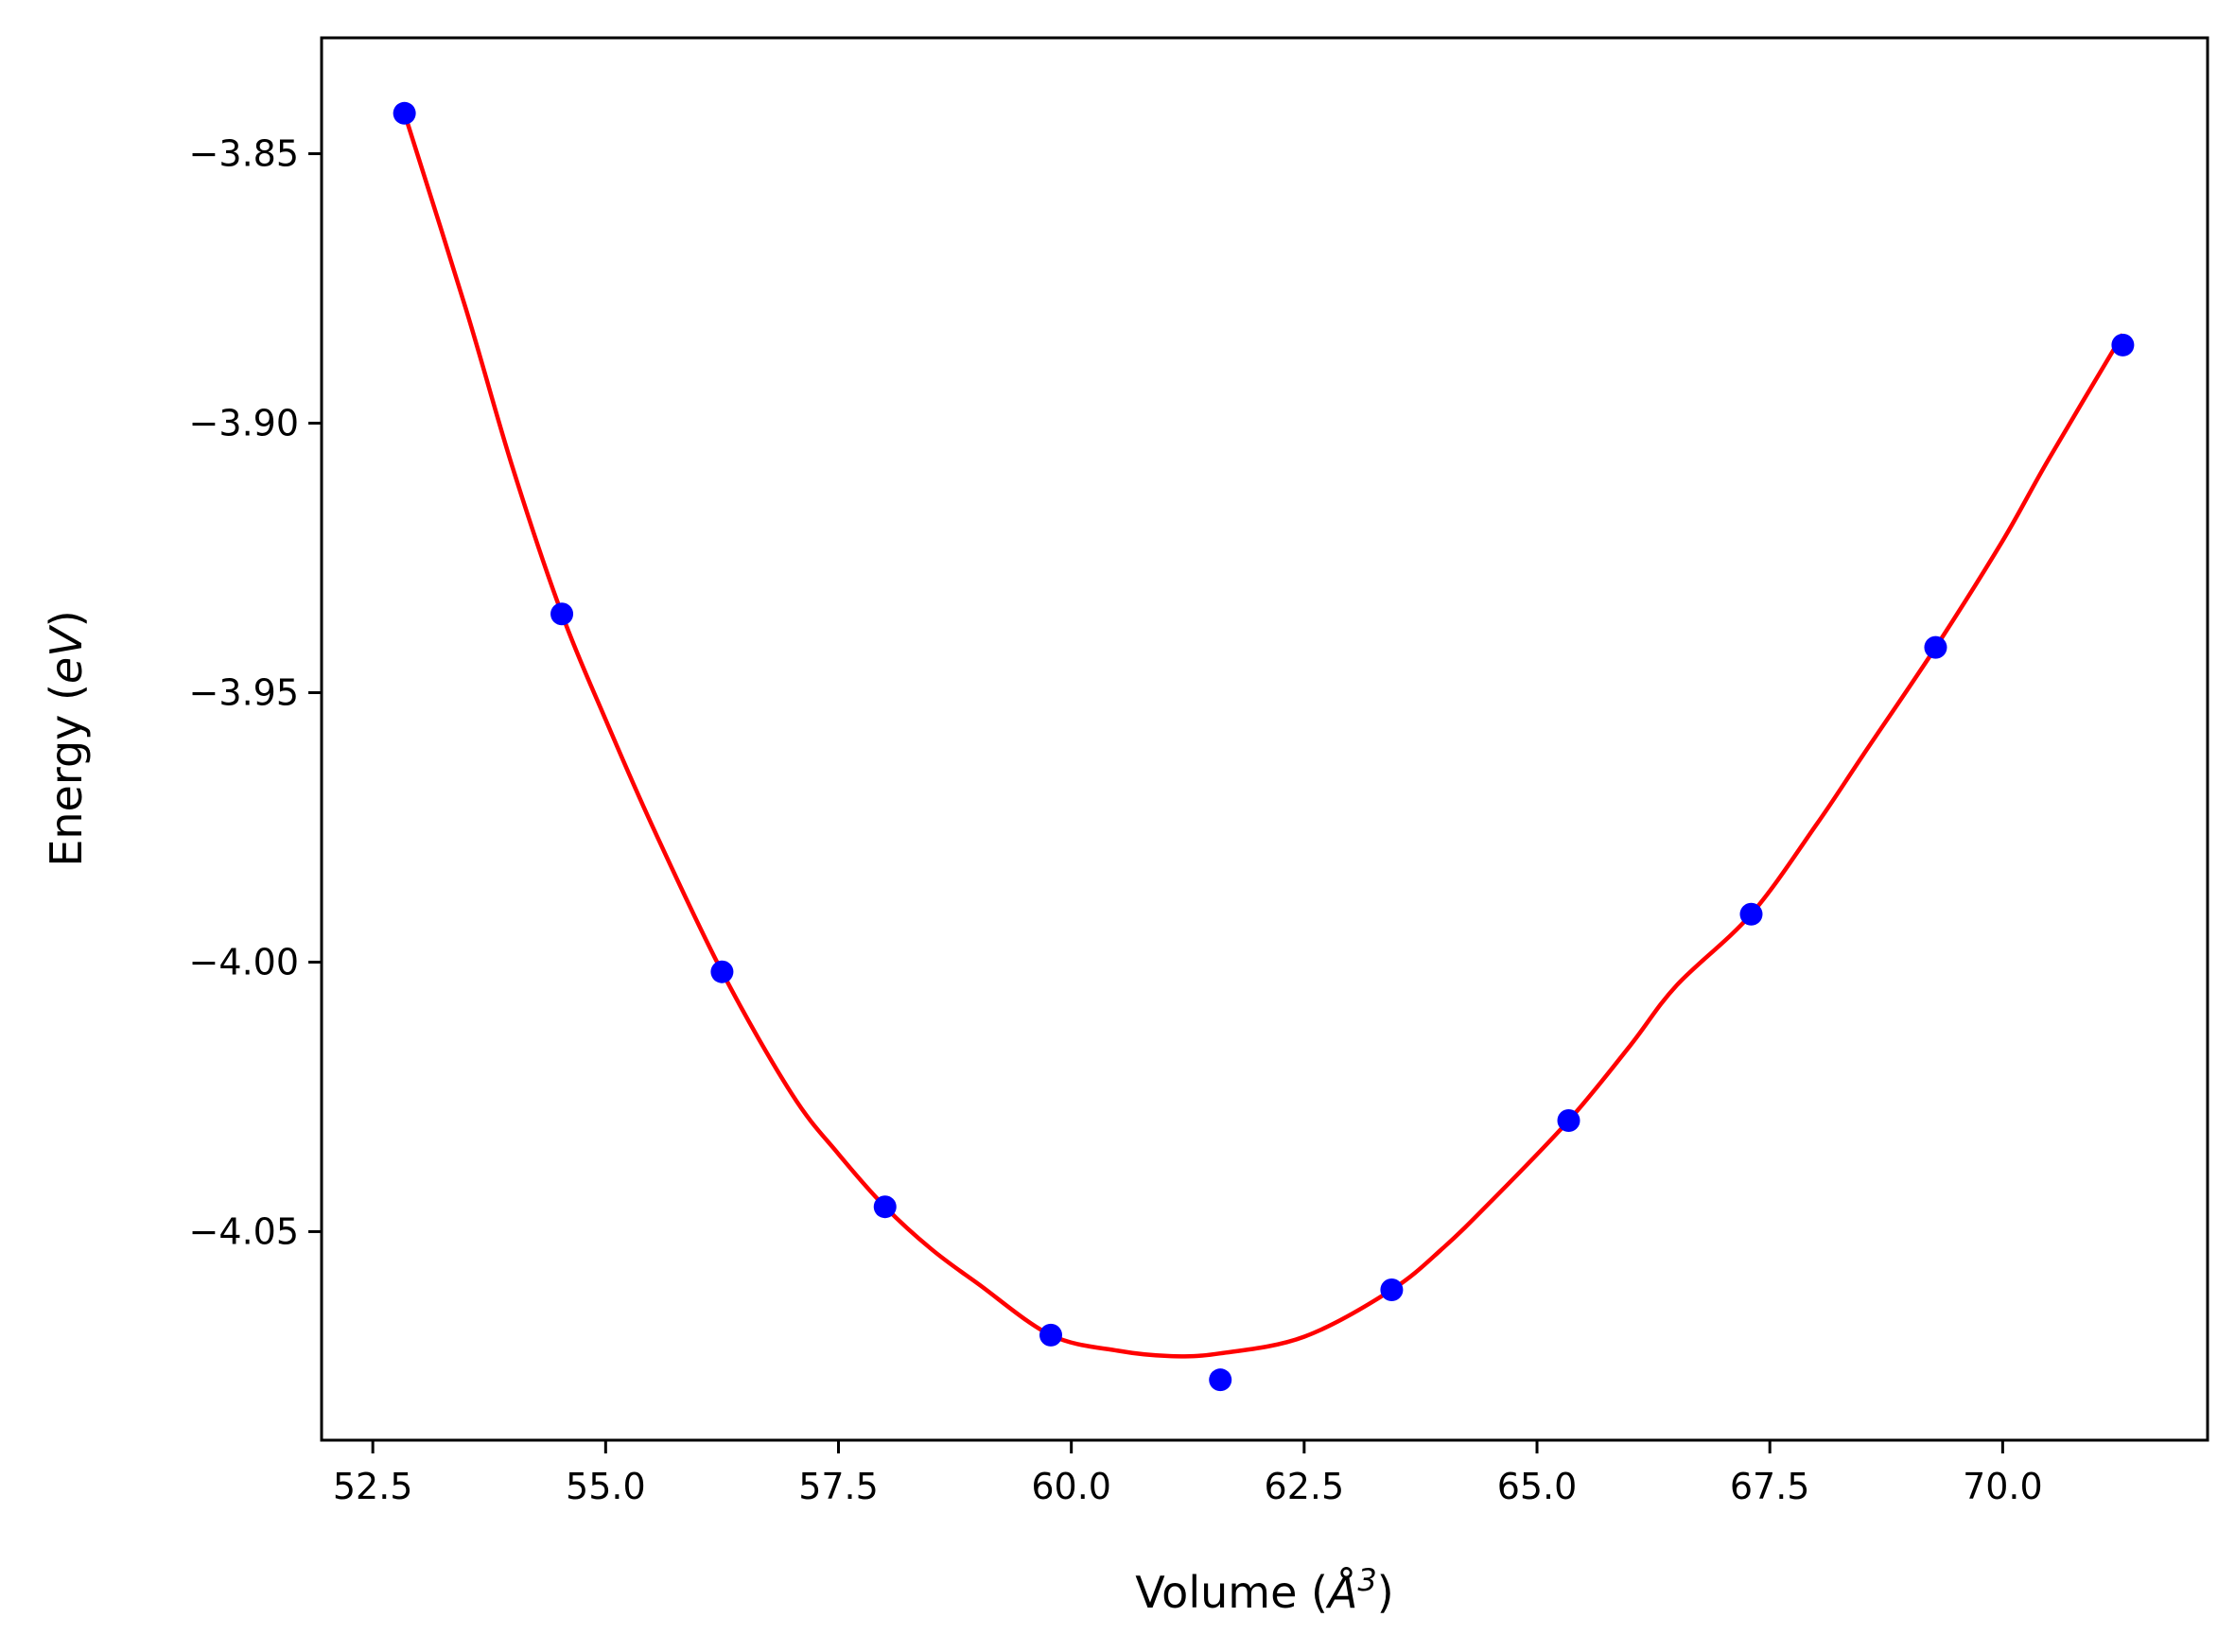 The image size is (2235, 1652). What do you see at coordinates (1071, 1487) in the screenshot?
I see `x-tick-label: 60.0` at bounding box center [1071, 1487].